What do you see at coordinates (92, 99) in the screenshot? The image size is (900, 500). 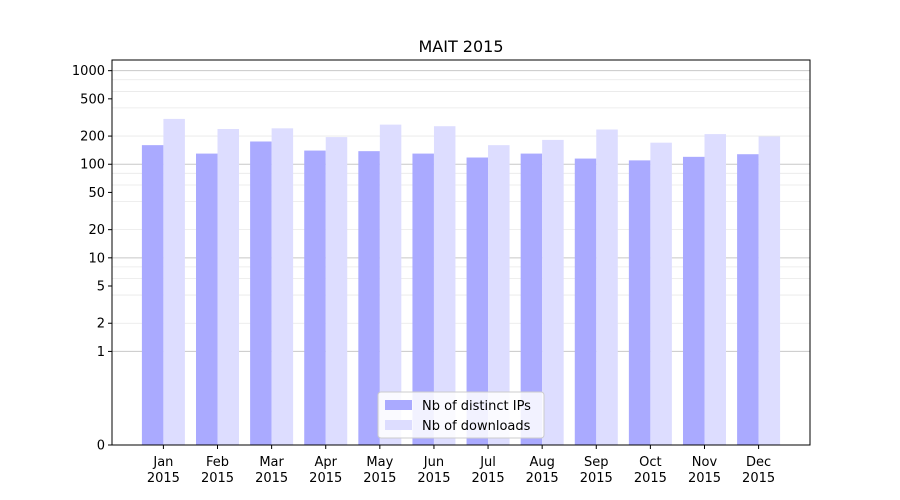 I see `y-tick-label: 500` at bounding box center [92, 99].